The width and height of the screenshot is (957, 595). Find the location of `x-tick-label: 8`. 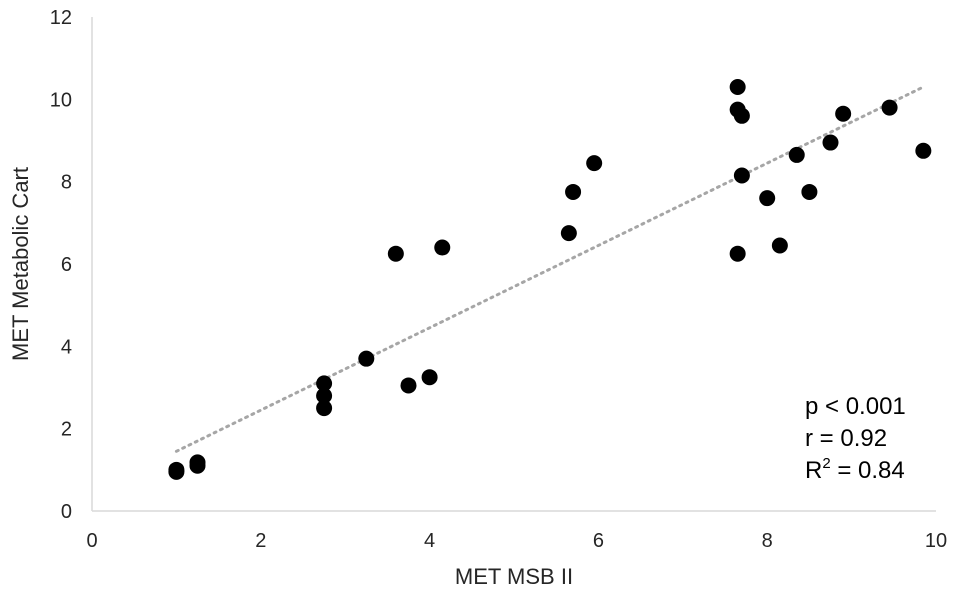

x-tick-label: 8 is located at coordinates (767, 541).